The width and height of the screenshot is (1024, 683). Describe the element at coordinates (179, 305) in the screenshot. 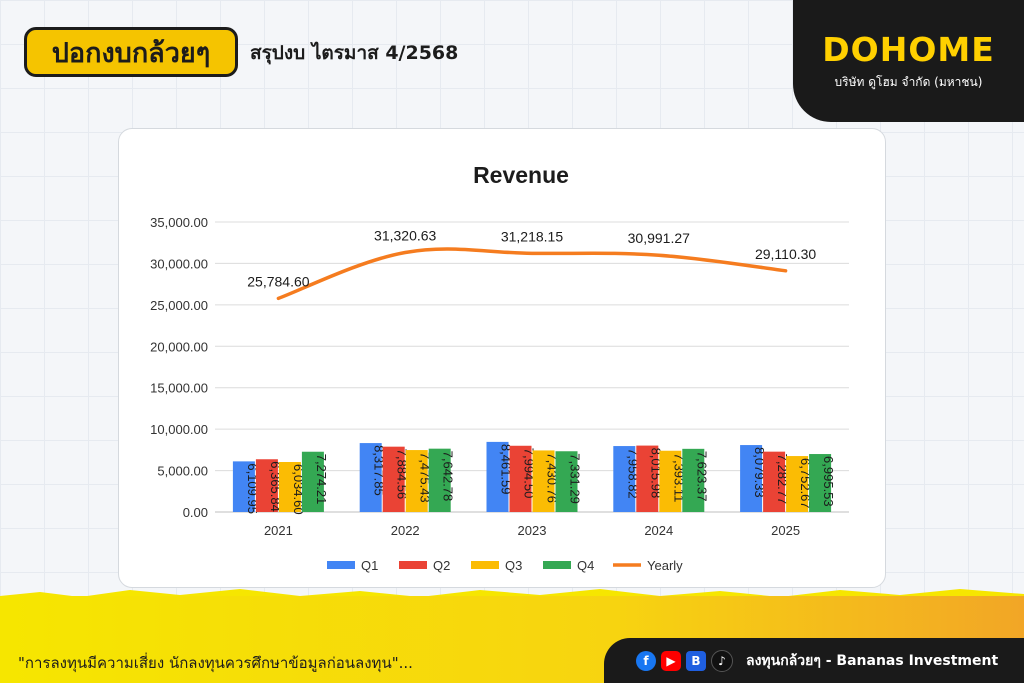

I see `y-tick-label: 25,000.00` at that location.